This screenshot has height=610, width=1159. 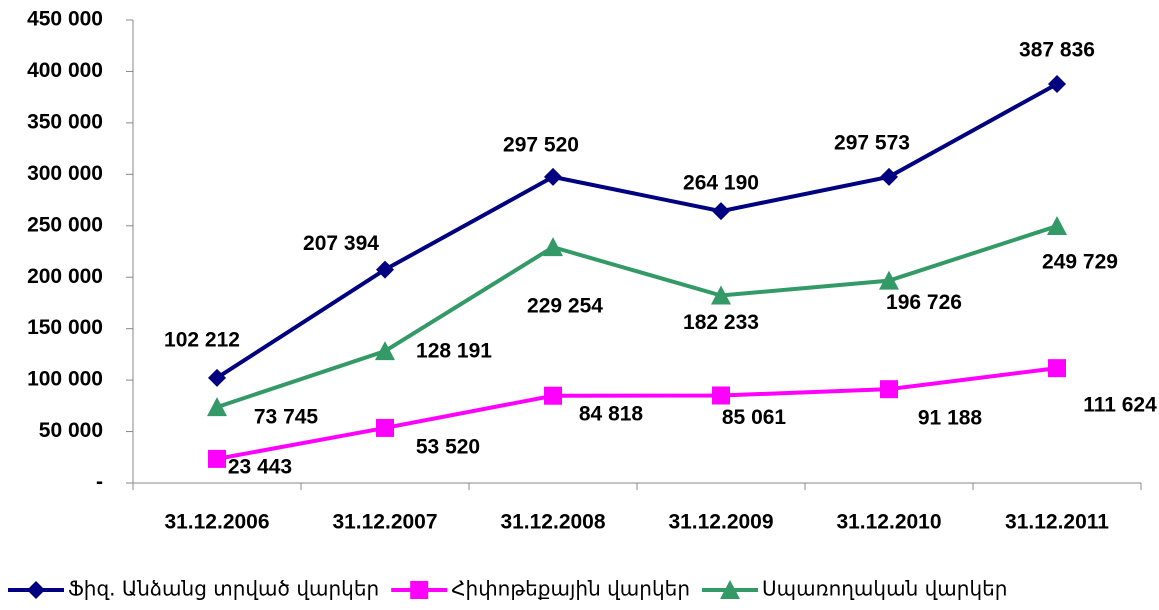 I want to click on data-label: 23 443, so click(x=260, y=466).